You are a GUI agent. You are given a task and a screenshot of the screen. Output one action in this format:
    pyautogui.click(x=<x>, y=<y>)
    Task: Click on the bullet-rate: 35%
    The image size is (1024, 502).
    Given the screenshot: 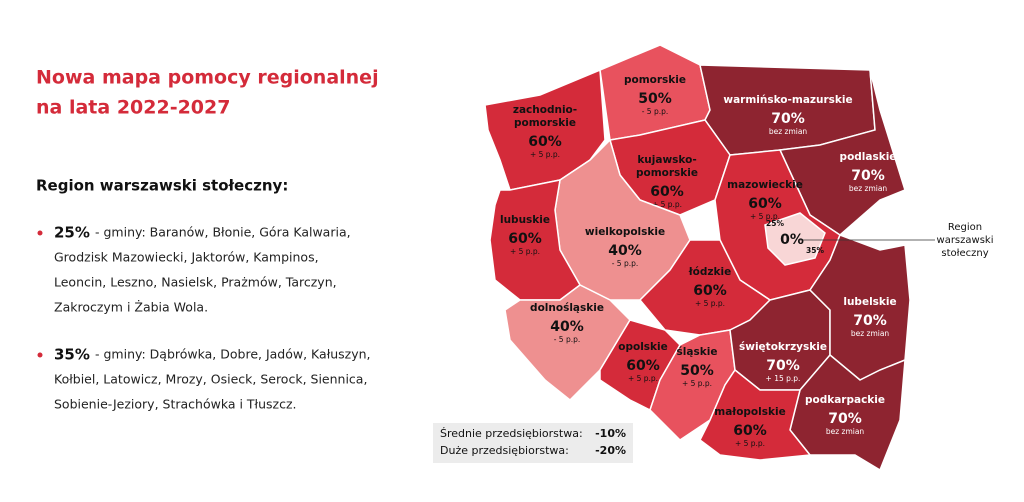 What is the action you would take?
    pyautogui.click(x=72, y=355)
    